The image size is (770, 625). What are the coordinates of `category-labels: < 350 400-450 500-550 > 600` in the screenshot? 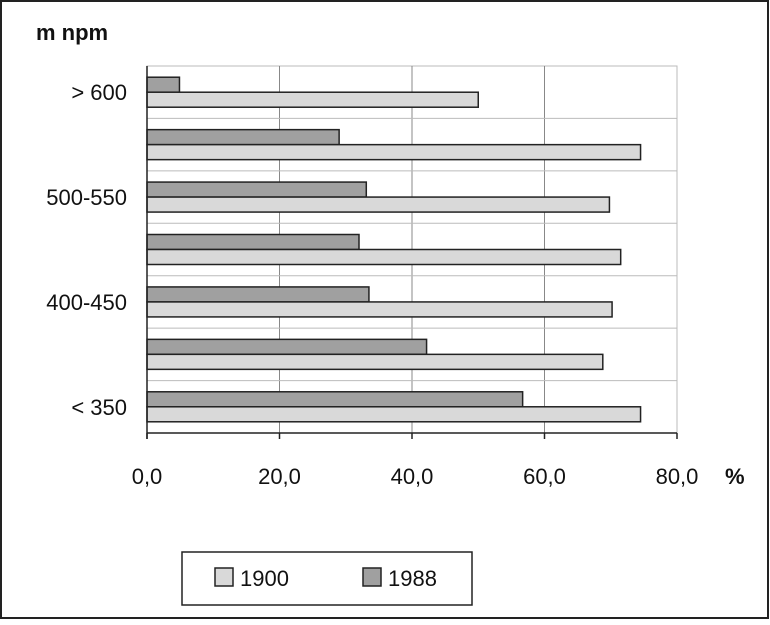 It's located at (86, 250).